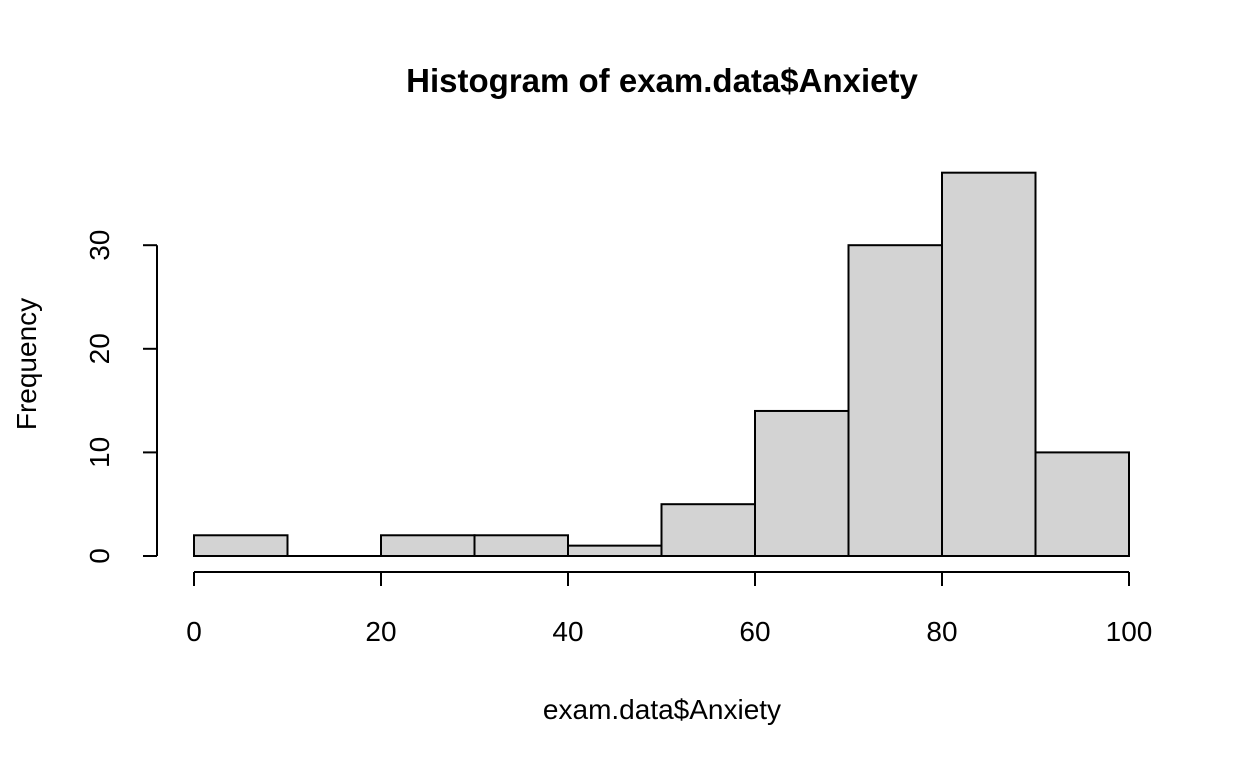 The height and width of the screenshot is (768, 1248). What do you see at coordinates (669, 609) in the screenshot?
I see `x-axis: 0 20 40 60 80 100` at bounding box center [669, 609].